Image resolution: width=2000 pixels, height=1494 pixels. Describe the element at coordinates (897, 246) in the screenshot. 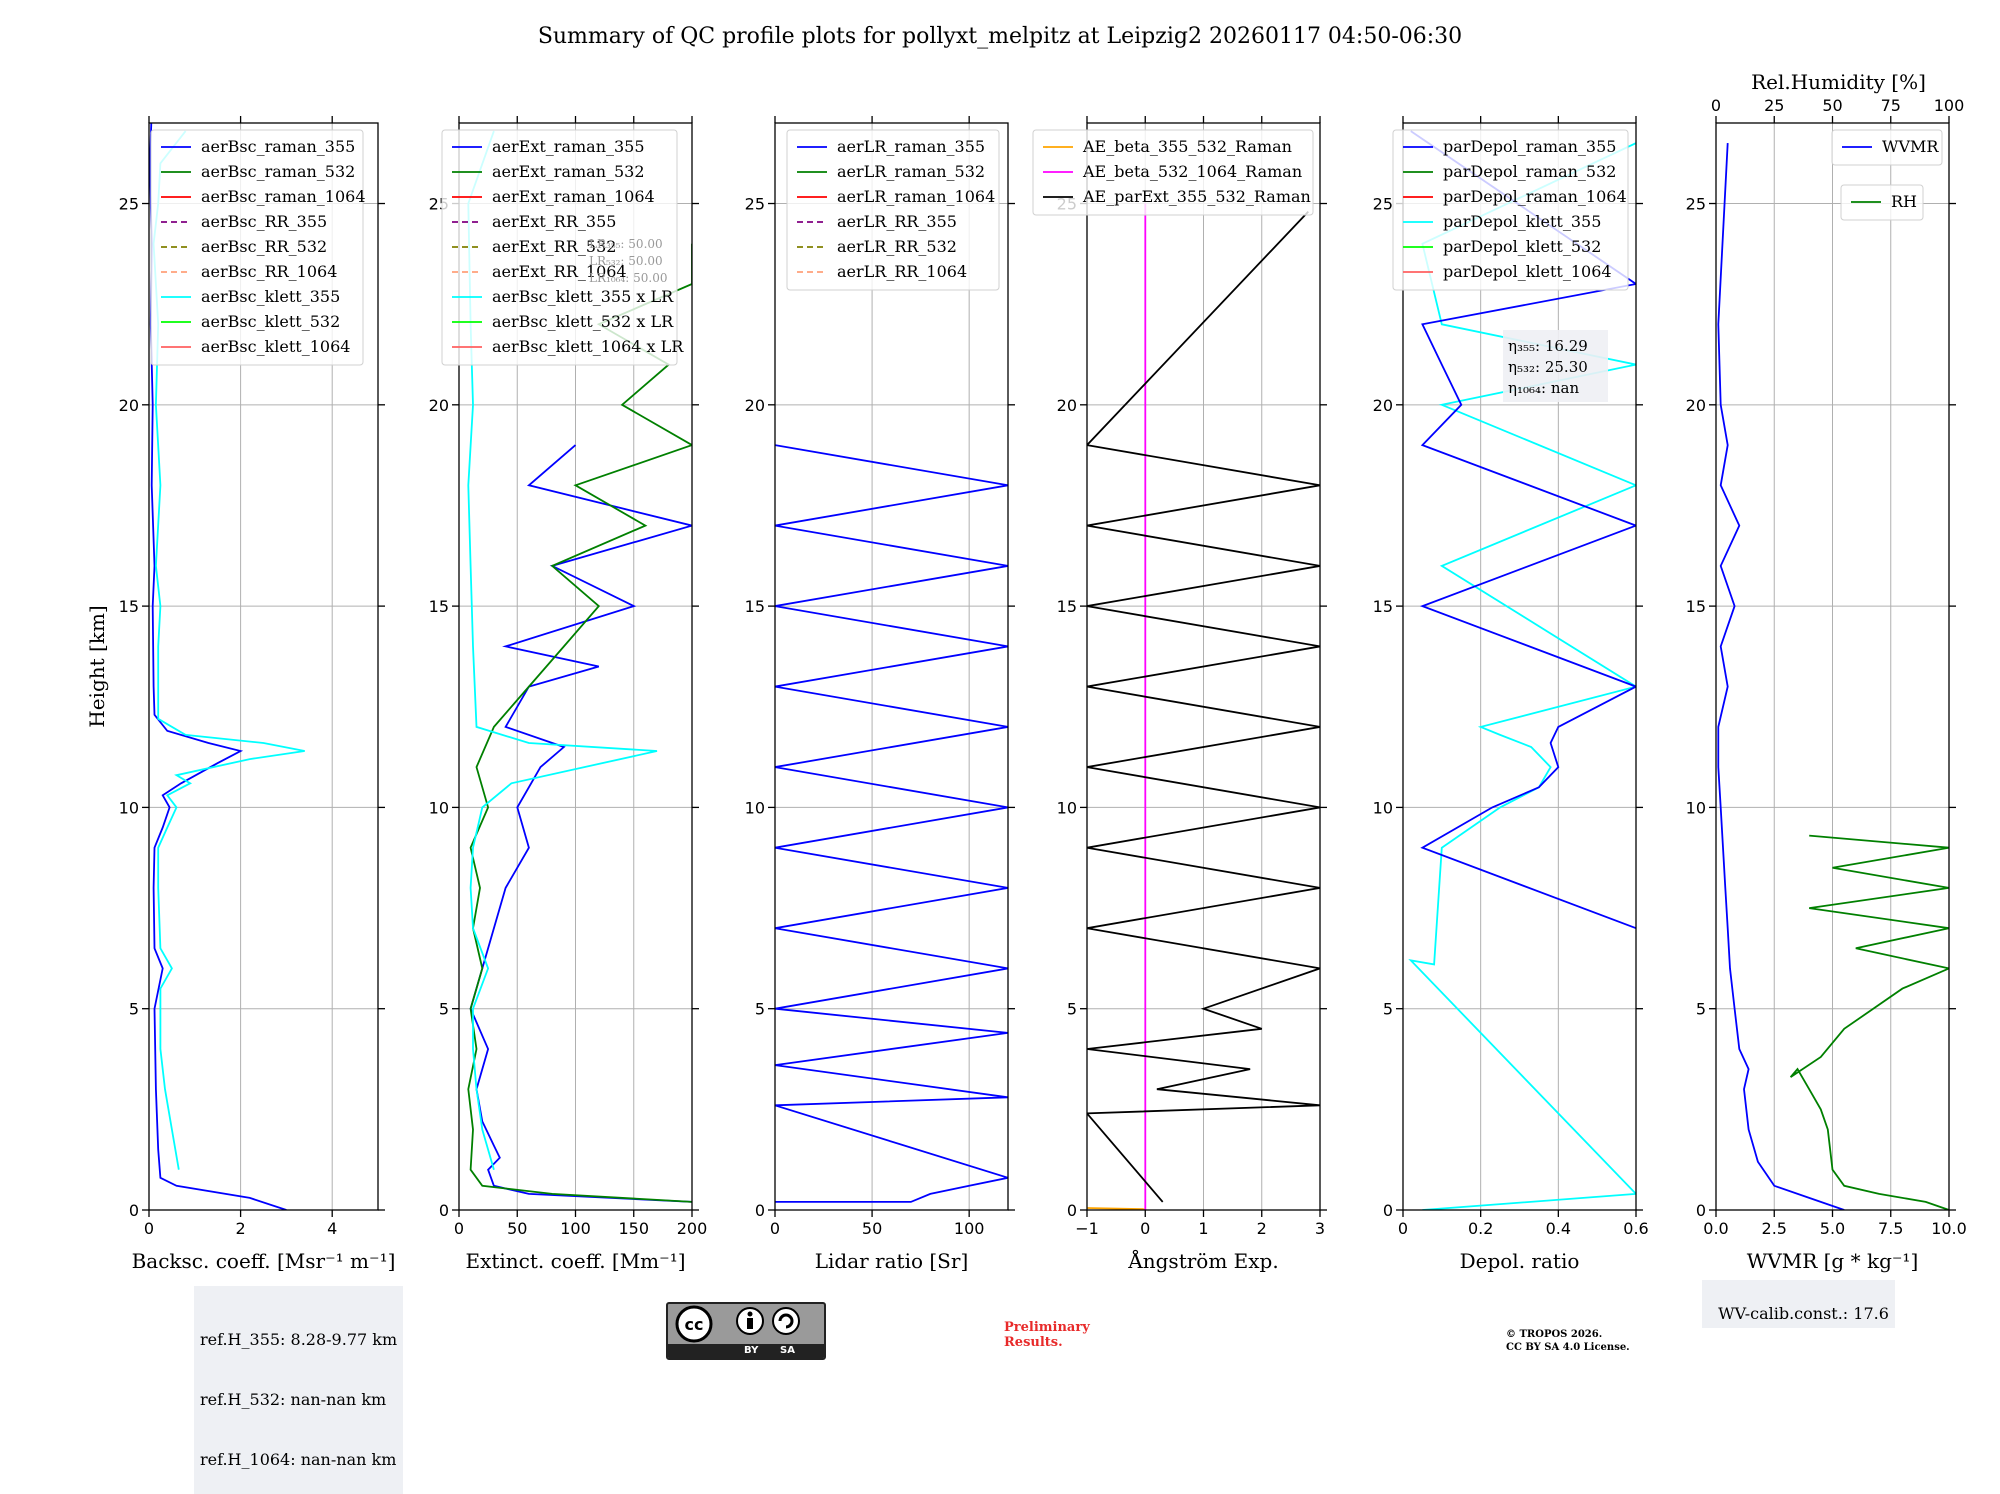

I see `legend-label: aerLR_RR_532` at that location.